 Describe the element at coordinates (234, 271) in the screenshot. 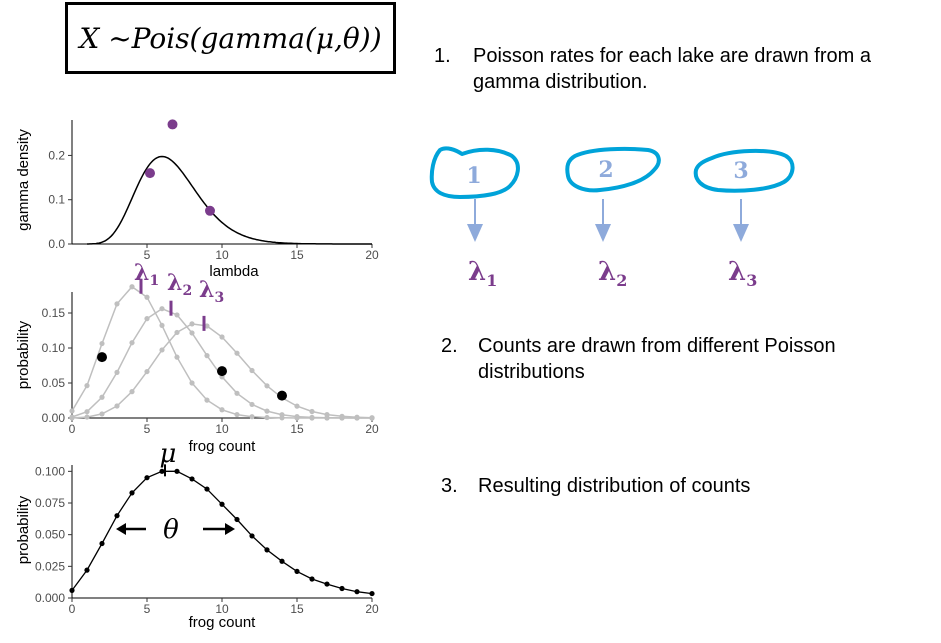

I see `chart1-xlabel: lambda` at that location.